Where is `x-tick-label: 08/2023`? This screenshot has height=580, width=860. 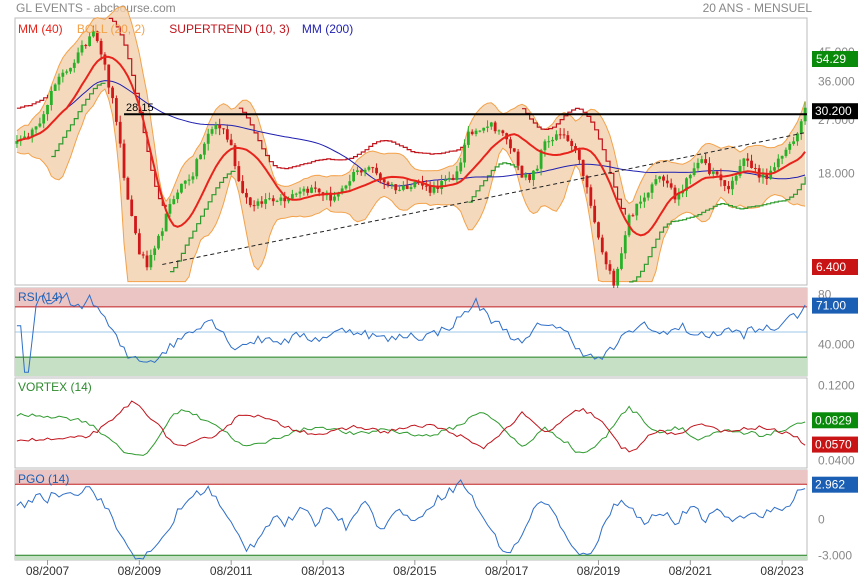 x-tick-label: 08/2023 is located at coordinates (782, 571).